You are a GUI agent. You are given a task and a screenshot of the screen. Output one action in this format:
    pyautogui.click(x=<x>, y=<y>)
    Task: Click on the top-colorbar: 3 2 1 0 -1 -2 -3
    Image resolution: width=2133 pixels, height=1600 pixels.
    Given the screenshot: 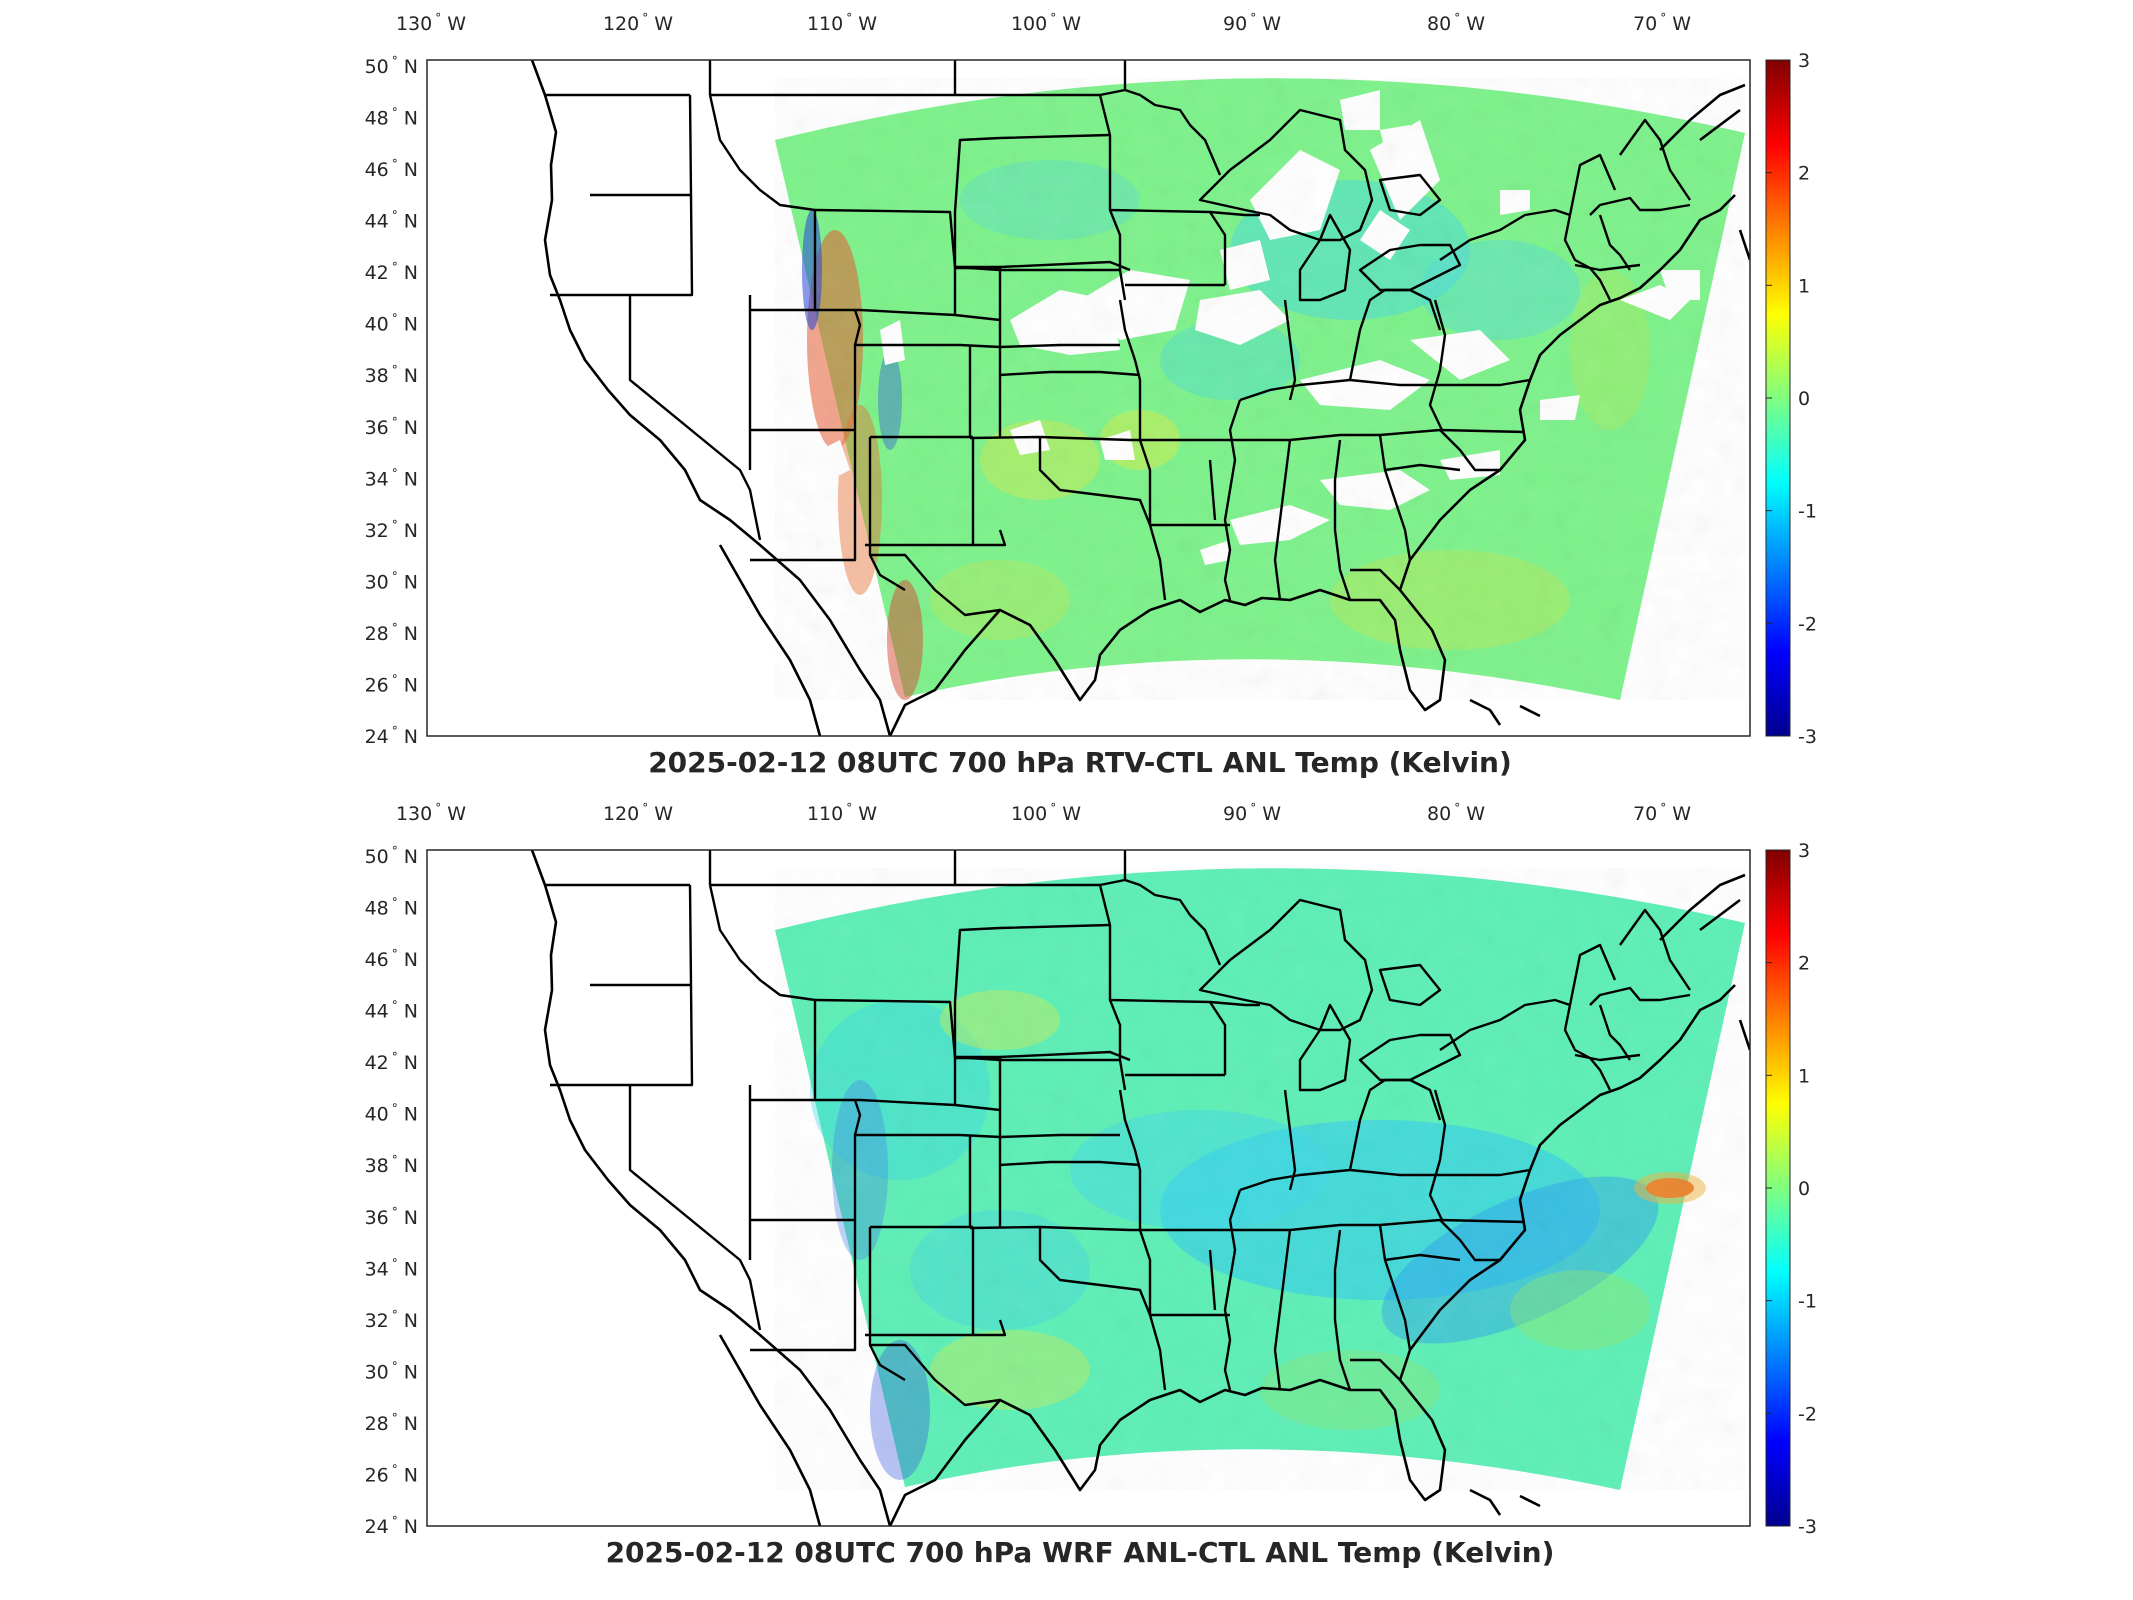 What is the action you would take?
    pyautogui.click(x=1791, y=399)
    